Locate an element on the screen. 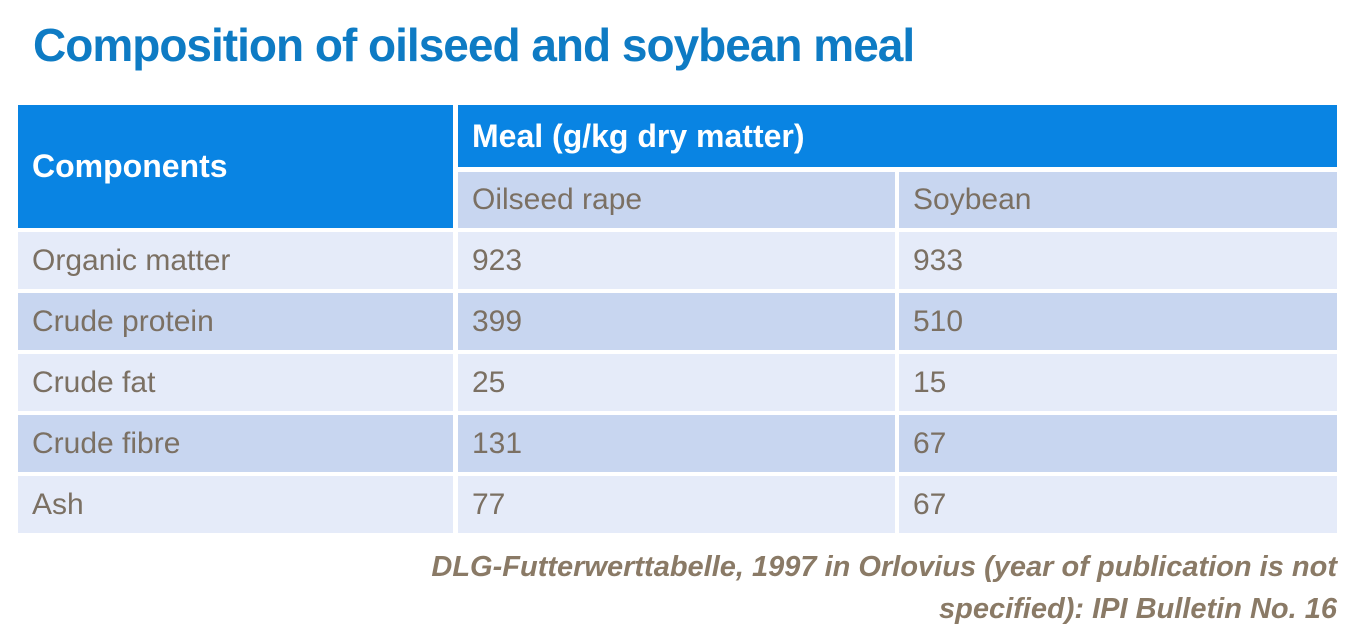 Image resolution: width=1354 pixels, height=644 pixels. table-row-crude-fibre: Crude fibre 131 67 is located at coordinates (678, 441).